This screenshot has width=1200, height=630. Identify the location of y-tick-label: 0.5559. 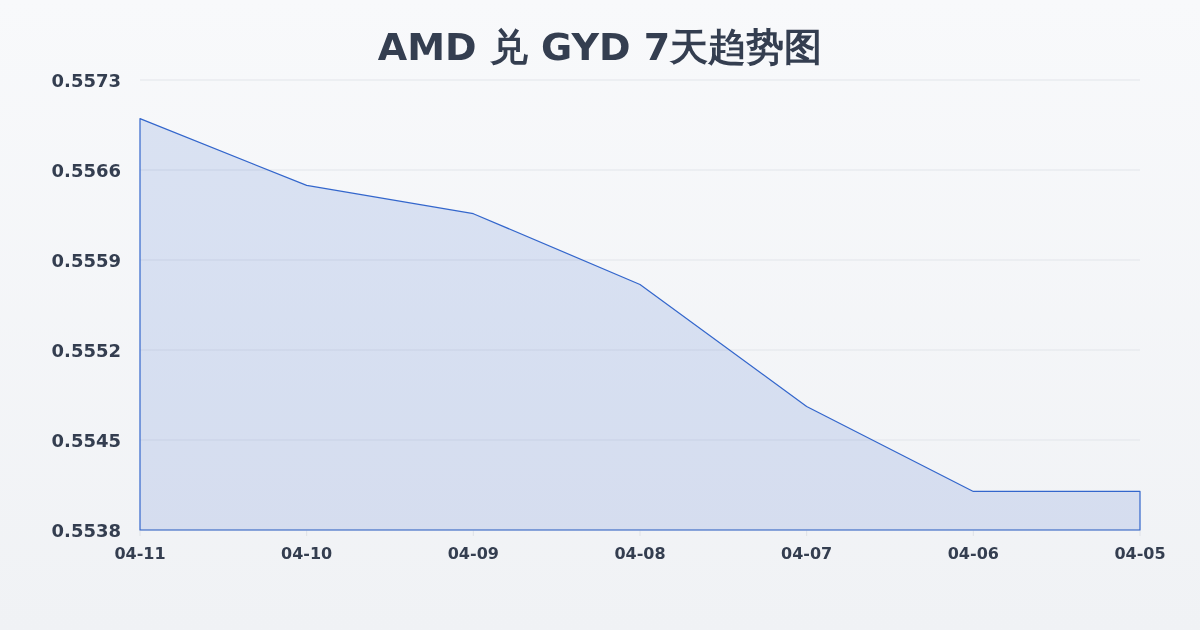
(86, 260).